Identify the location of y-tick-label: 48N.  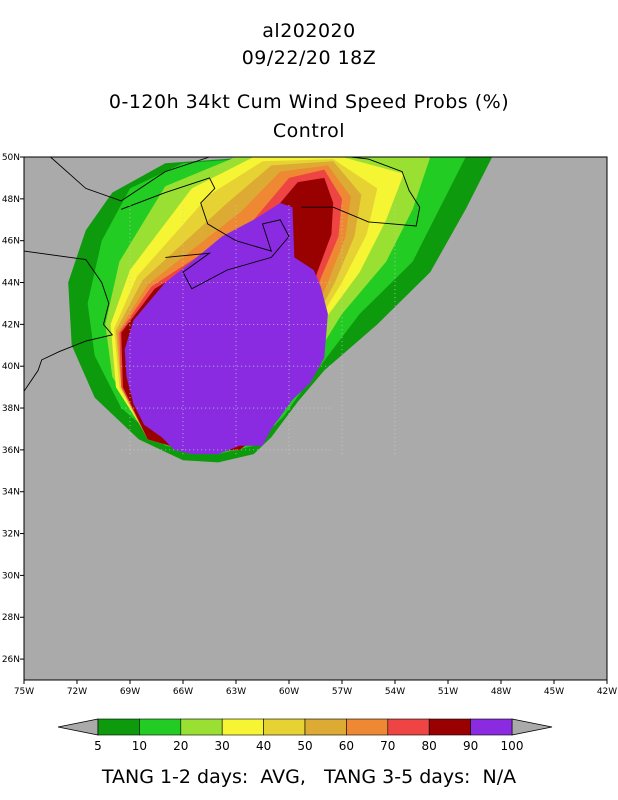
(11, 200).